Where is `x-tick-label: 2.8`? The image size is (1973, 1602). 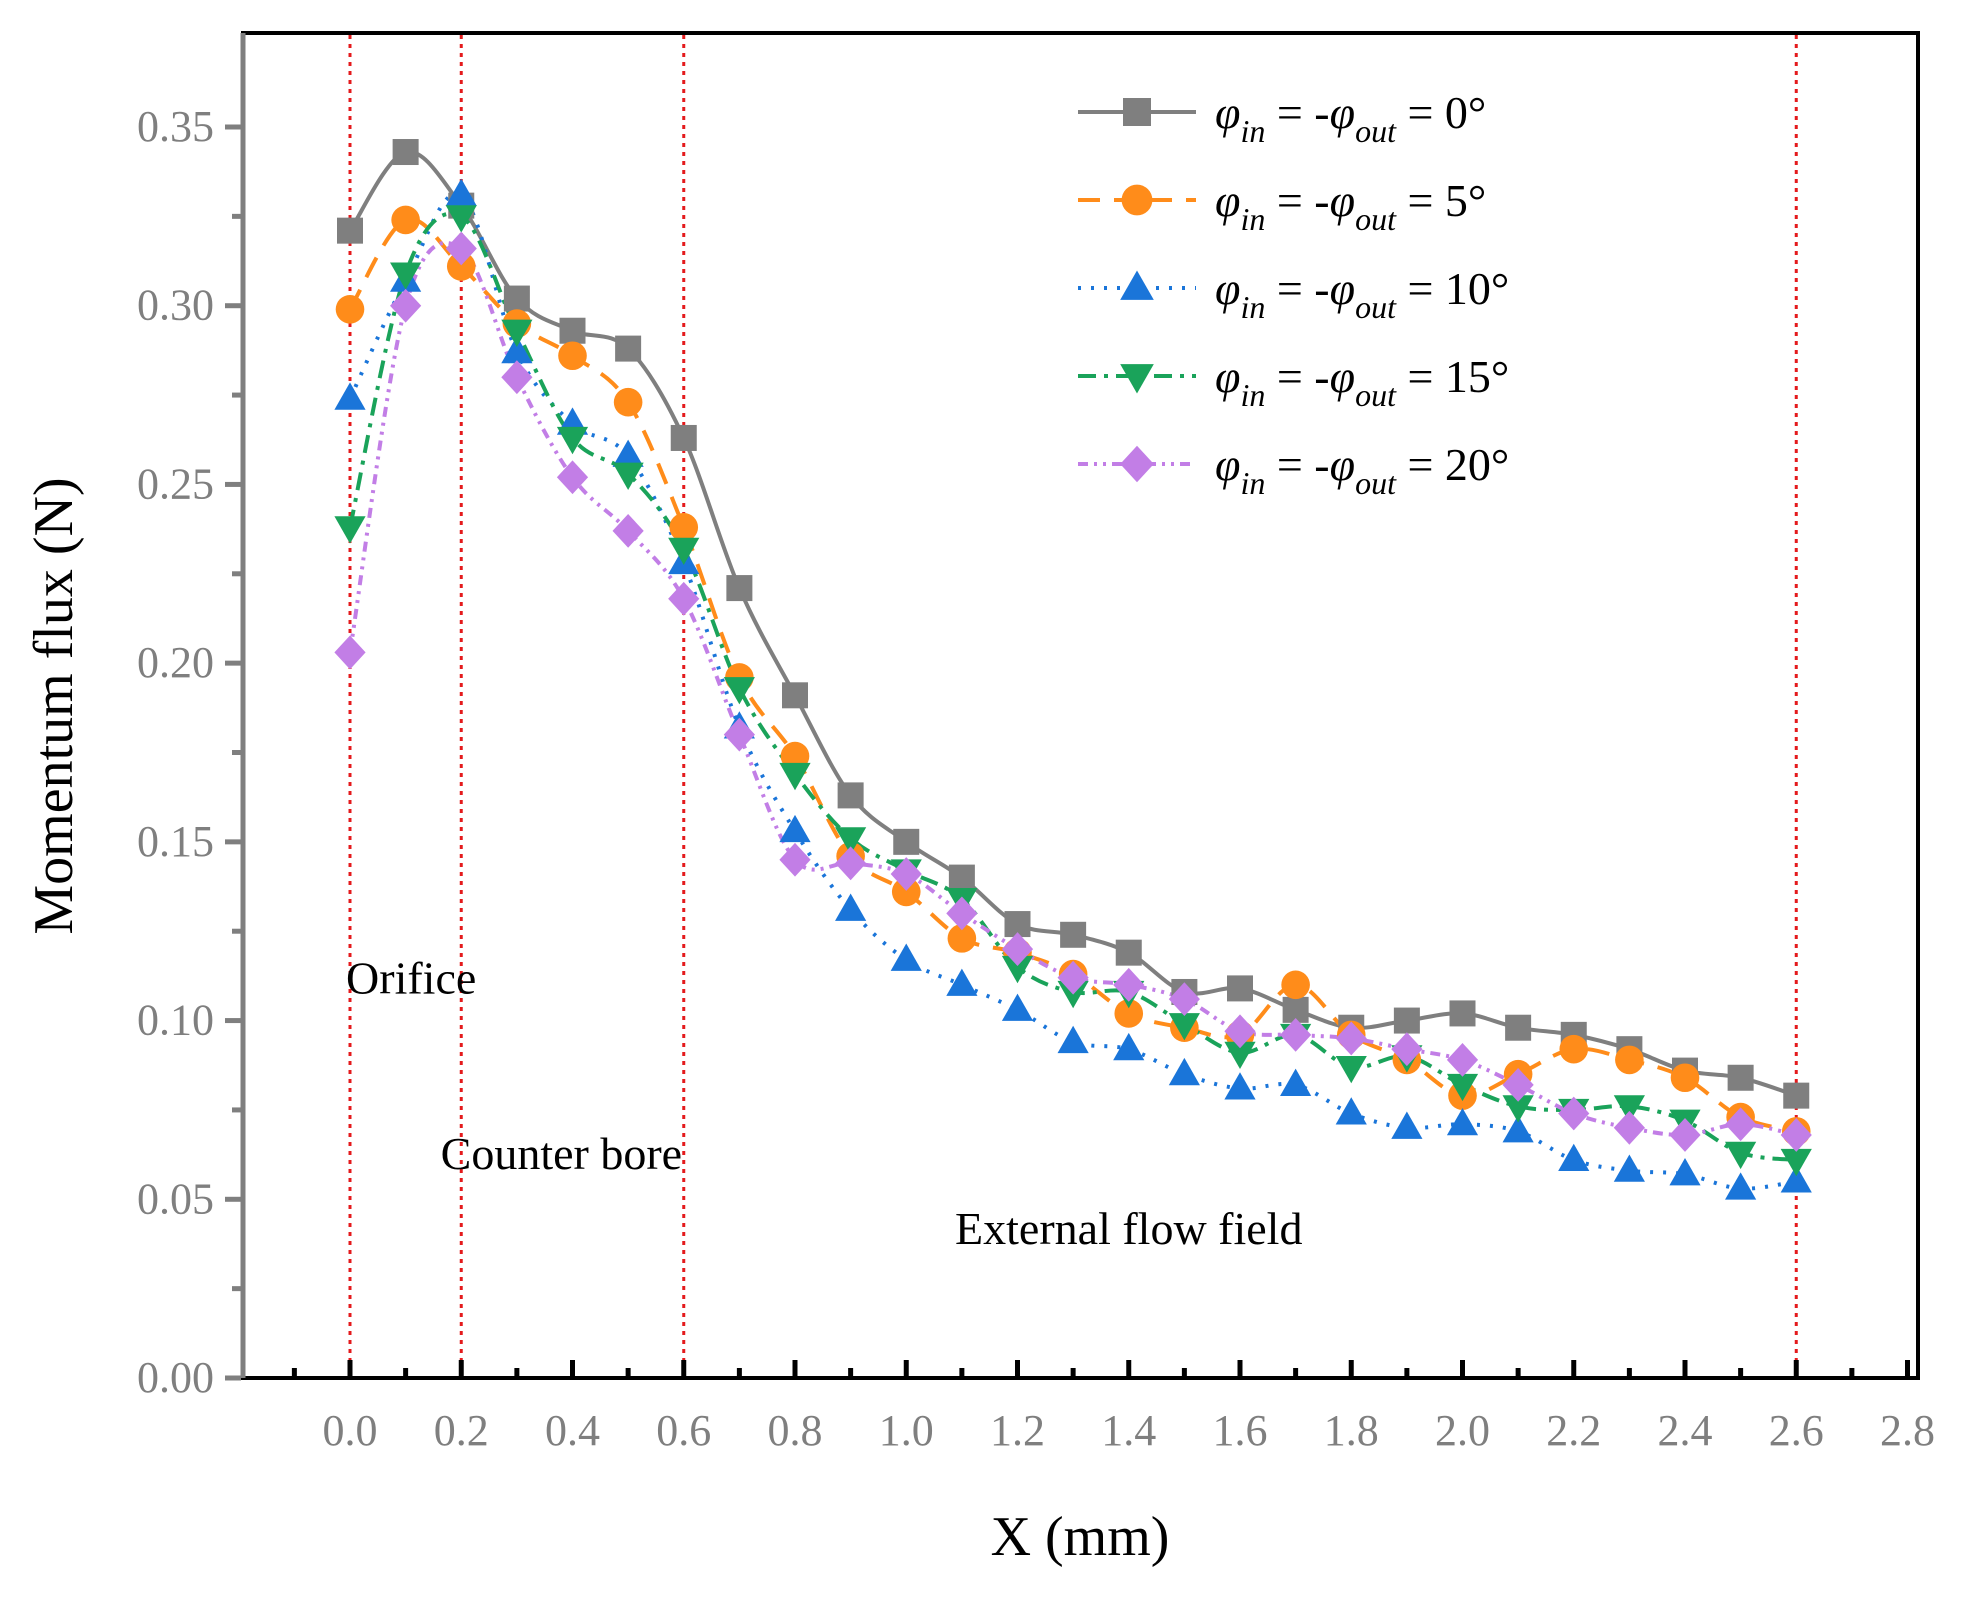 x-tick-label: 2.8 is located at coordinates (1907, 1430).